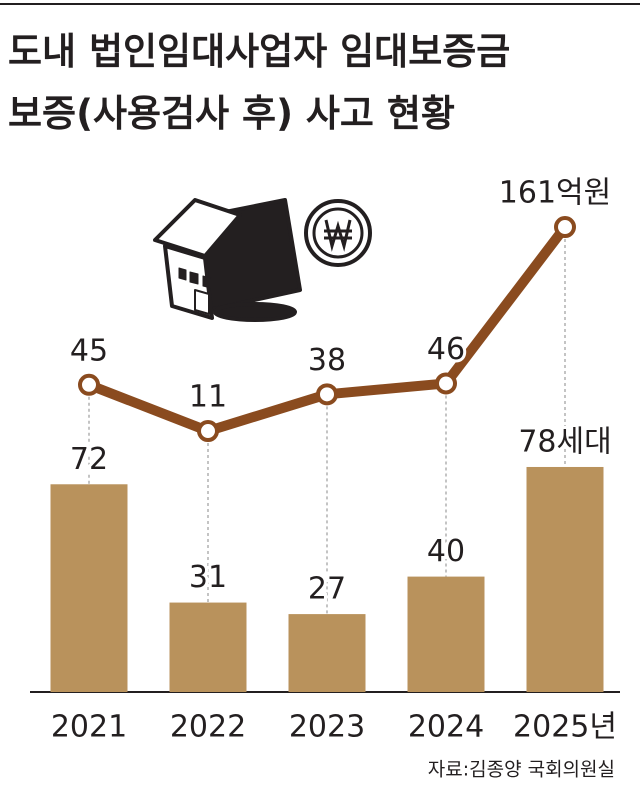 The image size is (640, 787). I want to click on line-value-label: 38, so click(327, 360).